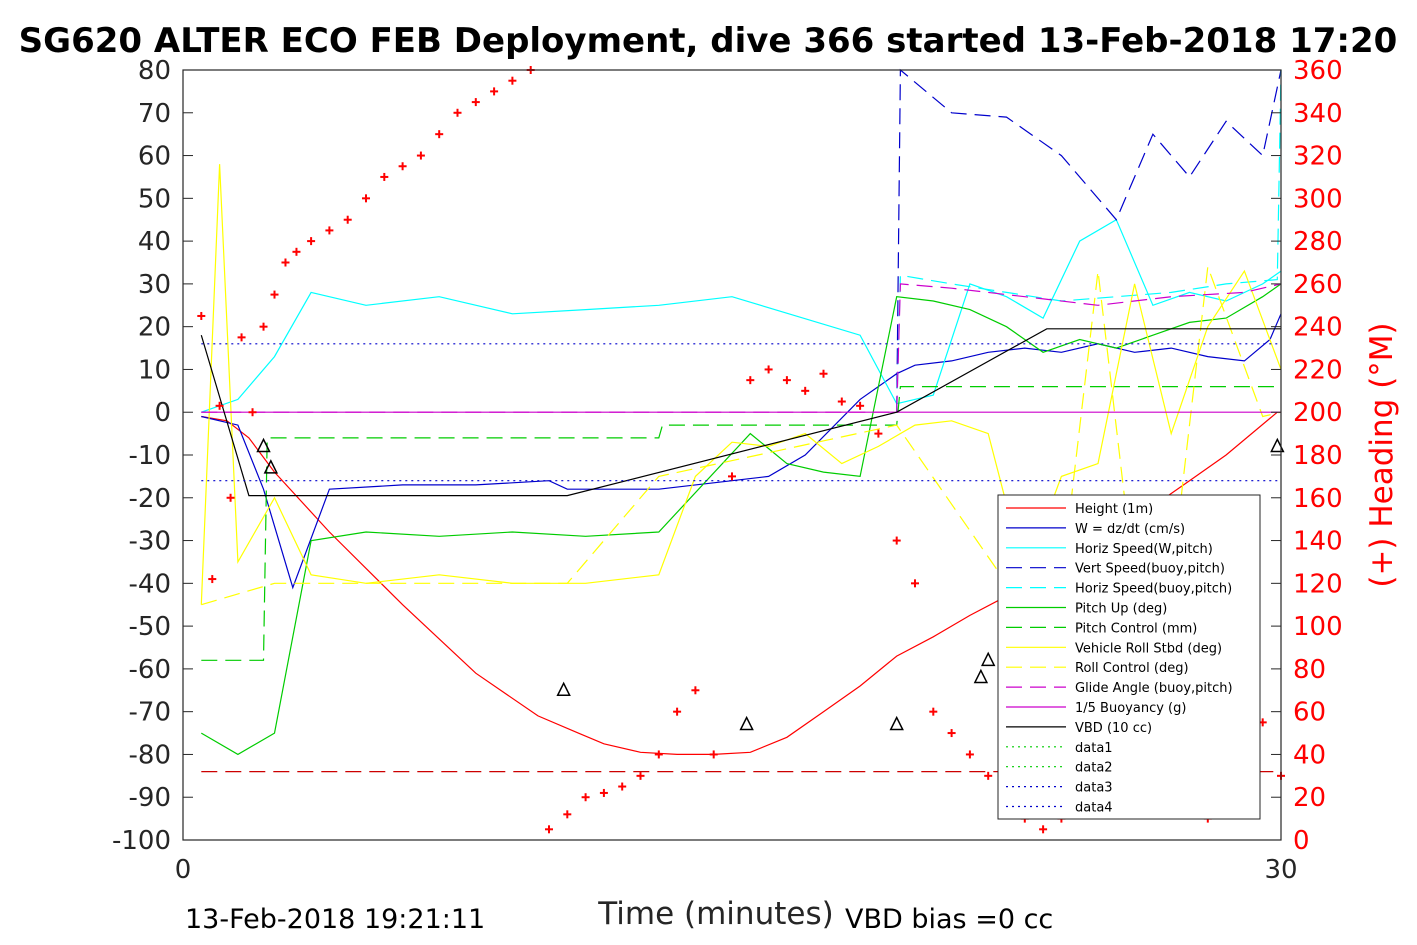 The image size is (1417, 945). I want to click on y-right-tick-label: 20, so click(1309, 798).